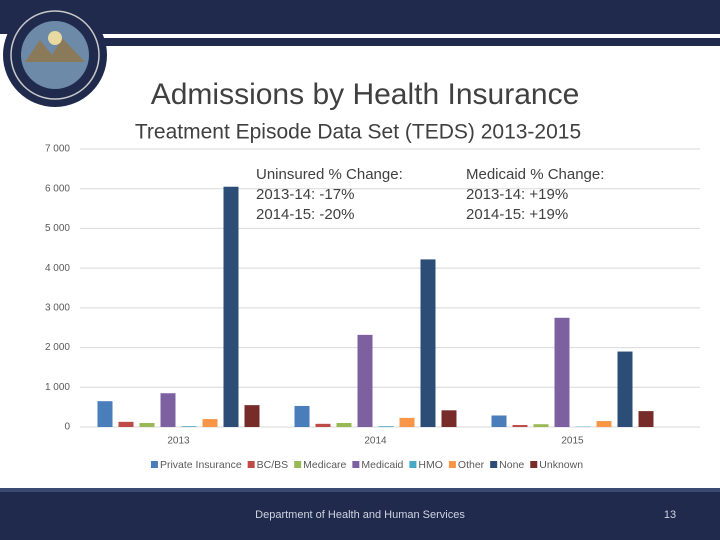 This screenshot has height=540, width=720. What do you see at coordinates (365, 94) in the screenshot?
I see `chart-title: Admissions by Health Insurance` at bounding box center [365, 94].